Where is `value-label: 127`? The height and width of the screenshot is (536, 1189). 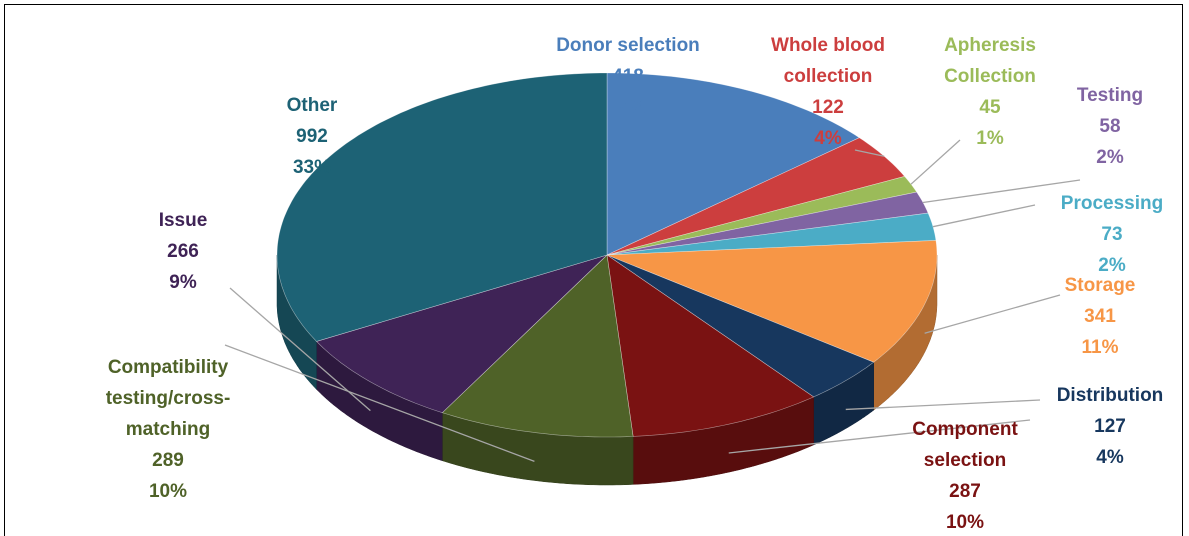 value-label: 127 is located at coordinates (1110, 426).